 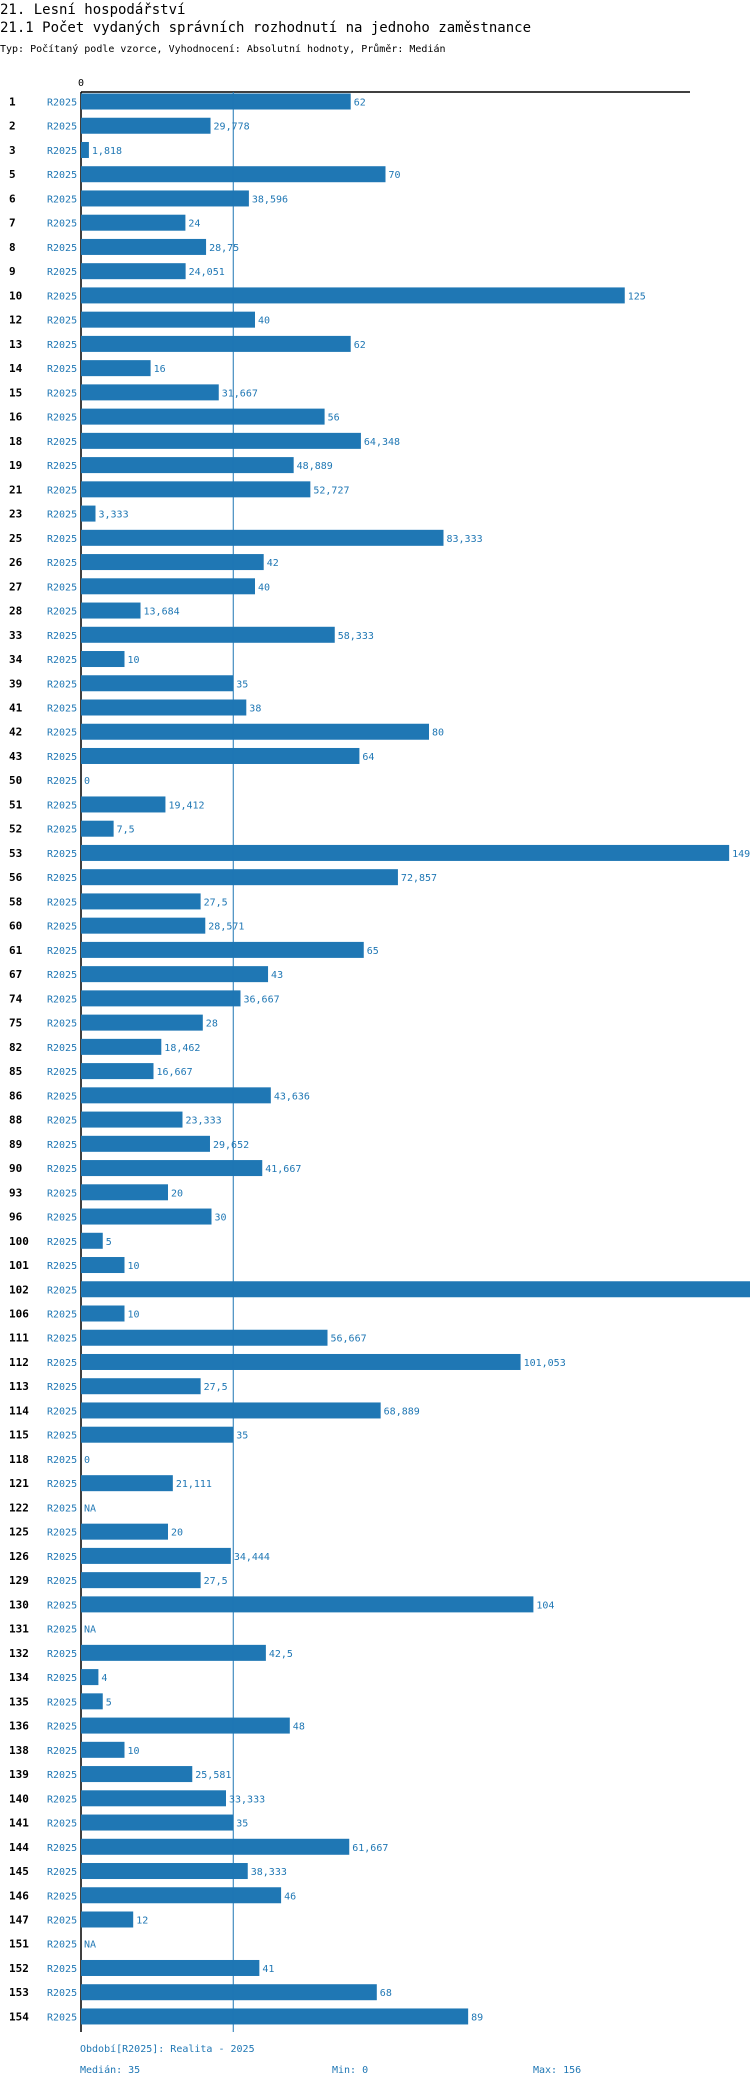 I want to click on row-id-label: 28, so click(x=15, y=611).